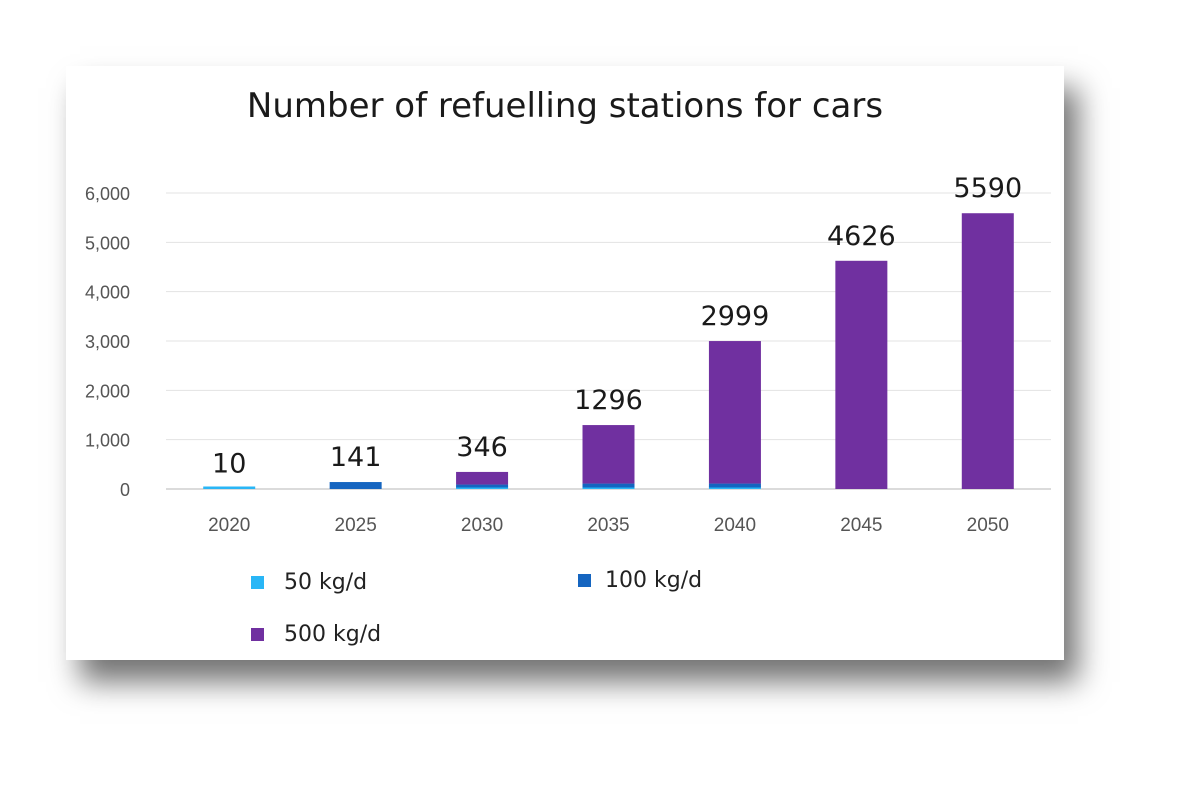 This screenshot has width=1200, height=795. Describe the element at coordinates (107, 293) in the screenshot. I see `y-tick-label: 4,000` at that location.